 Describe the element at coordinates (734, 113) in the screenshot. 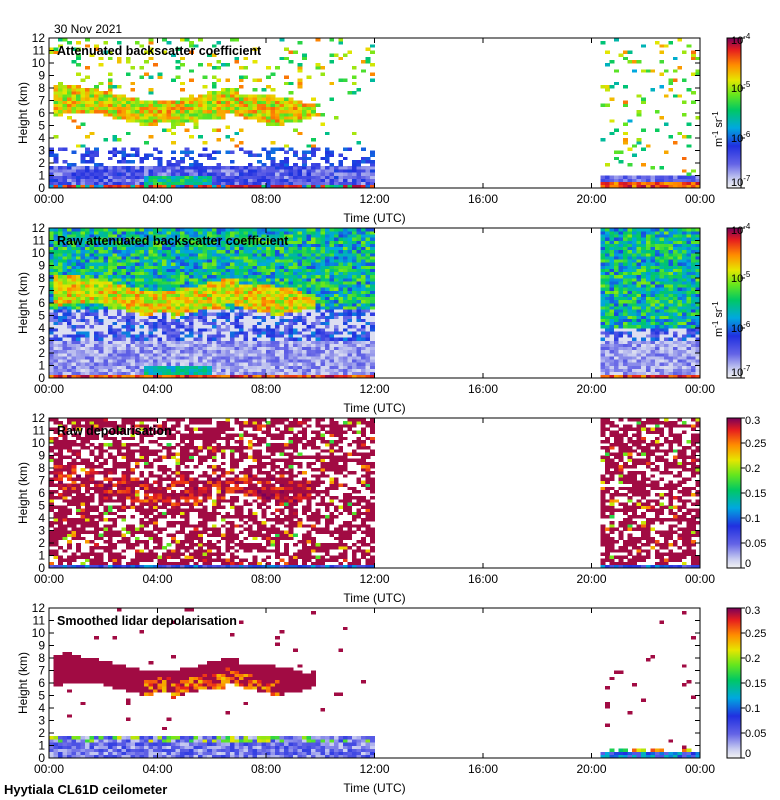

I see `colorbar-scale` at that location.